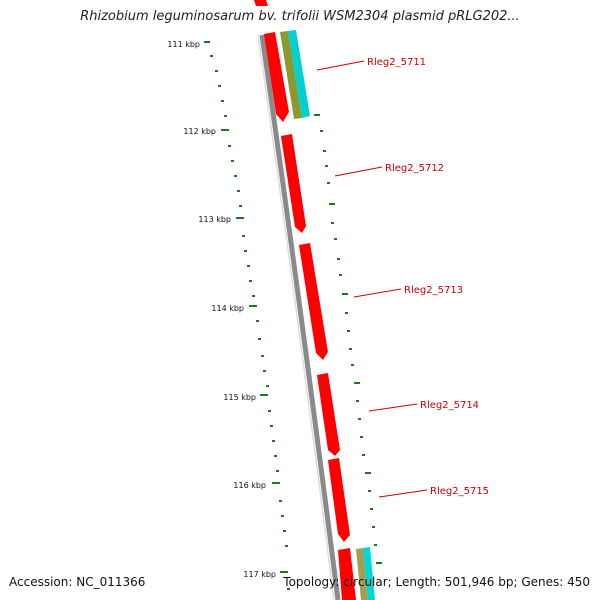 The image size is (600, 600). What do you see at coordinates (250, 322) in the screenshot?
I see `gc-dots-left` at bounding box center [250, 322].